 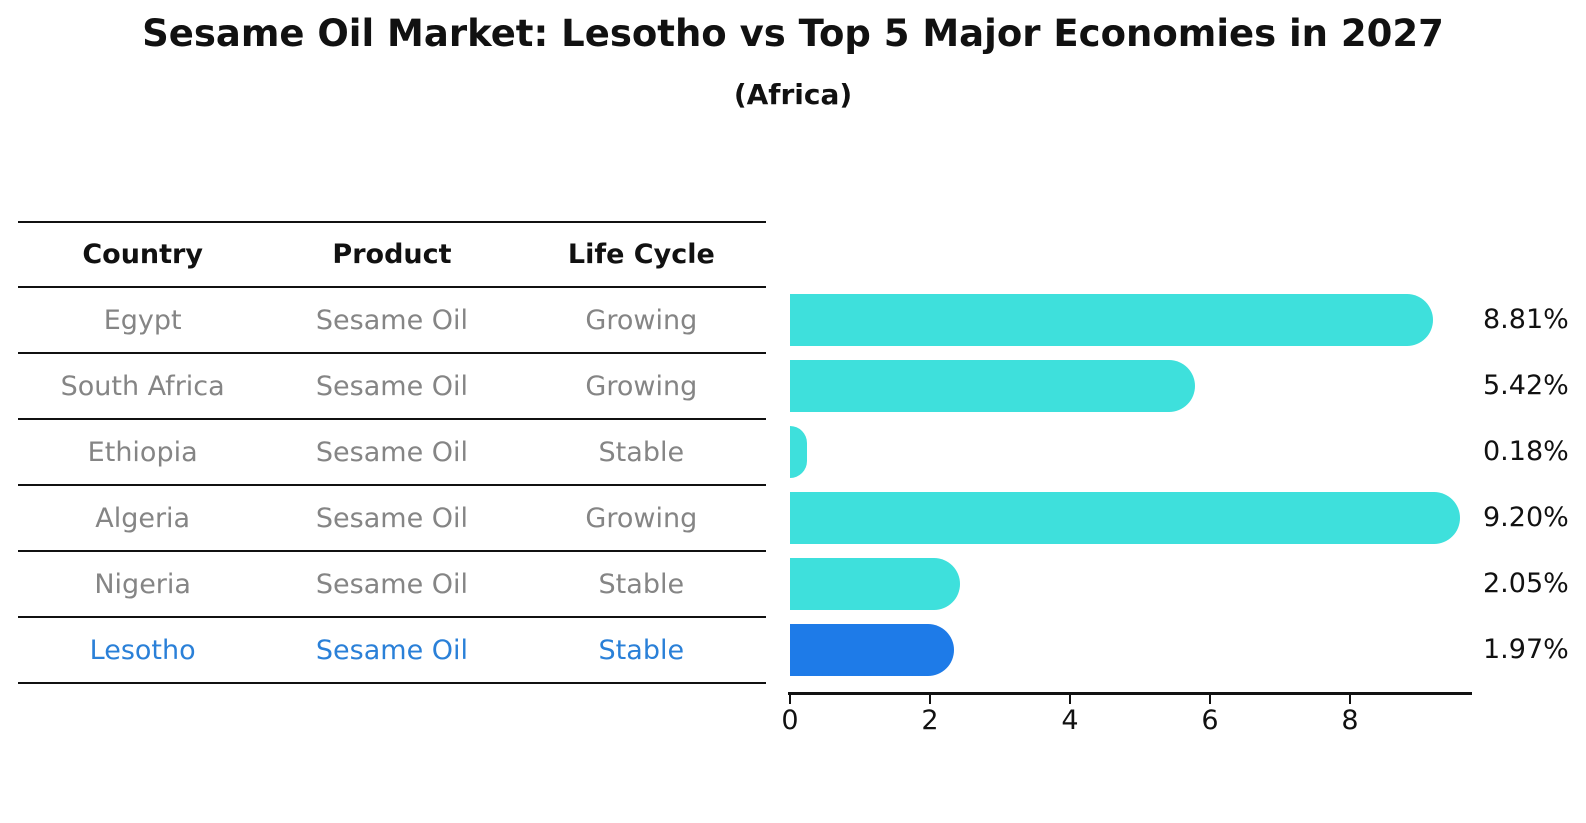 I want to click on x-tick-label-0: 0, so click(x=790, y=720).